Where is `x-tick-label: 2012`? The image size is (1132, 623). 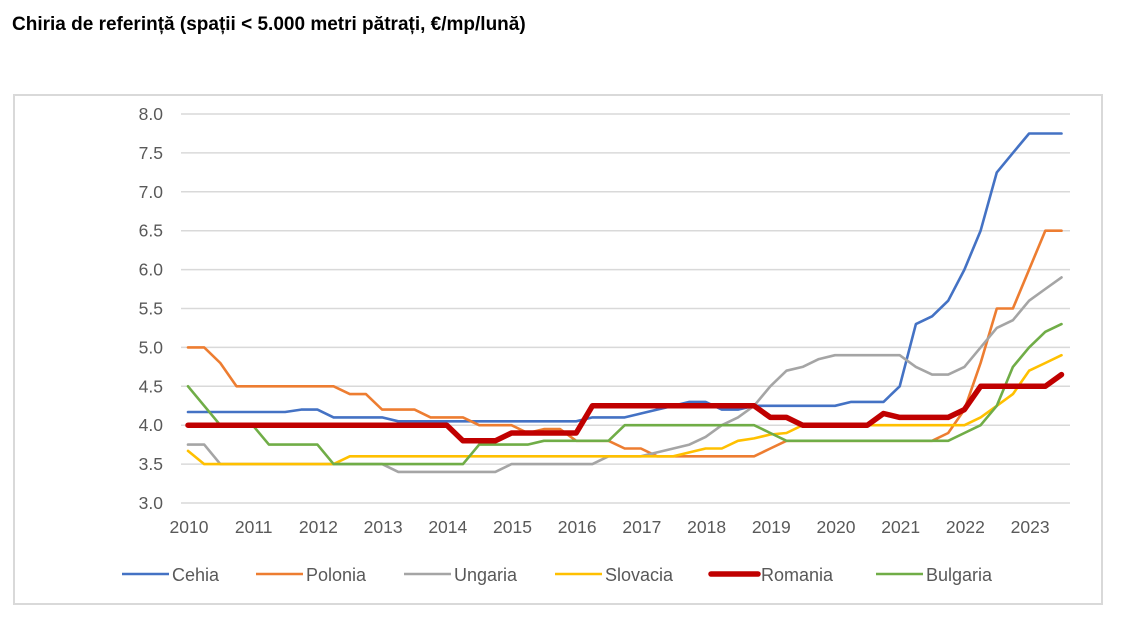 x-tick-label: 2012 is located at coordinates (318, 527).